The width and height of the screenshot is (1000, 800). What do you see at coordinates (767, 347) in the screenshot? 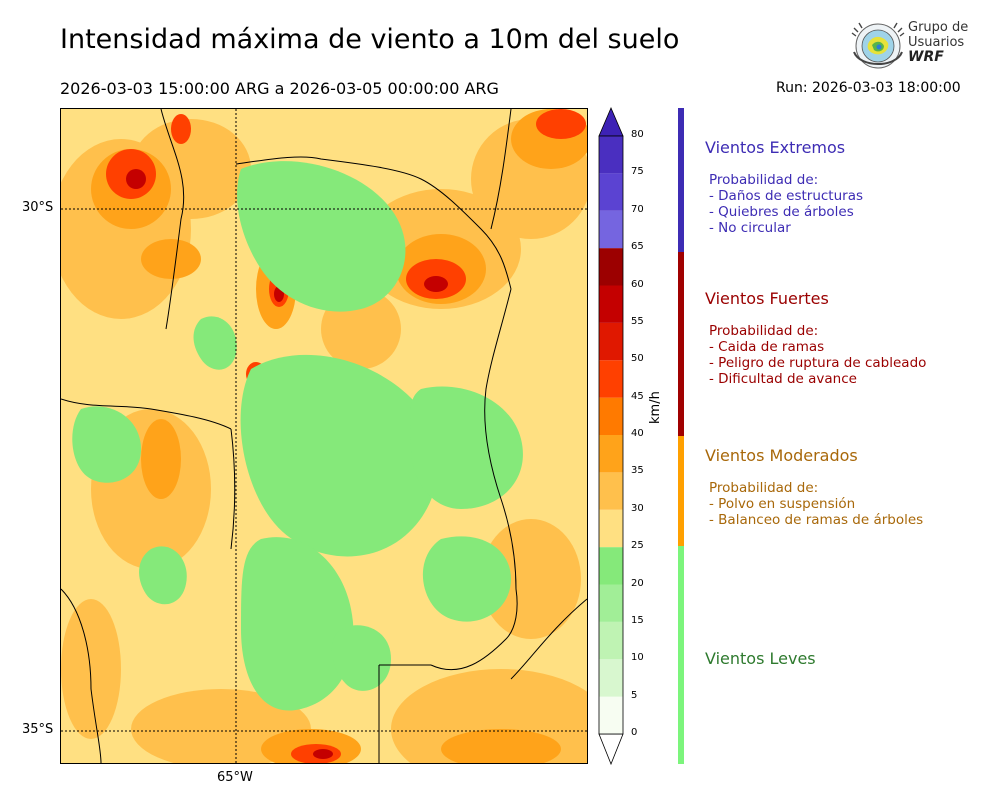
I see `category-desc-line: - Caida de ramas` at bounding box center [767, 347].